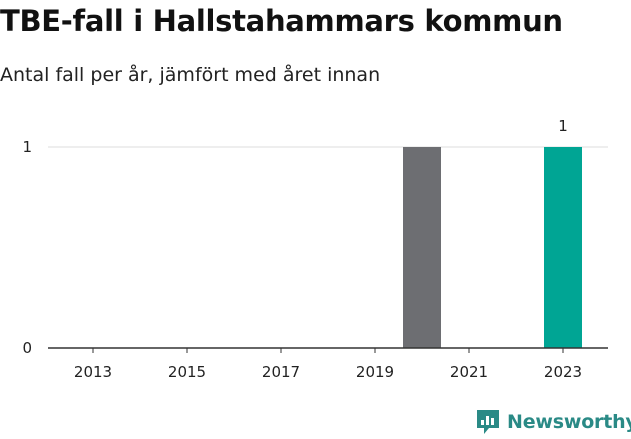 The height and width of the screenshot is (439, 631). What do you see at coordinates (27, 348) in the screenshot?
I see `y-tick-label: 0` at bounding box center [27, 348].